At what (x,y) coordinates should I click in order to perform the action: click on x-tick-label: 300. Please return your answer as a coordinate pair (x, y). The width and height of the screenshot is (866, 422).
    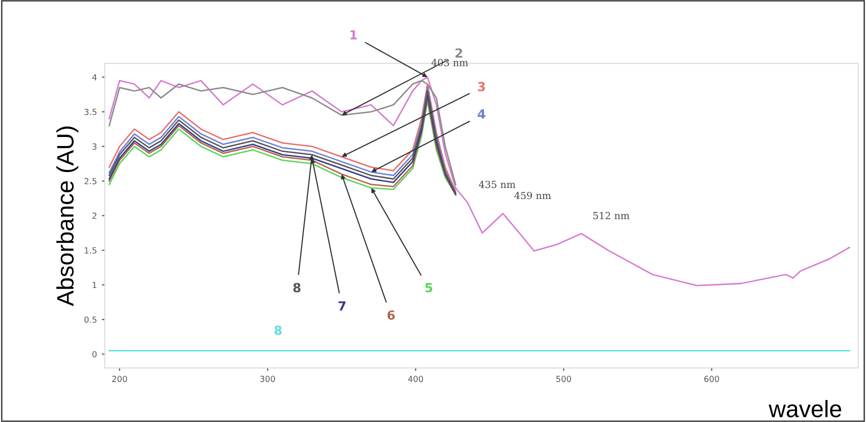
    Looking at the image, I should click on (268, 379).